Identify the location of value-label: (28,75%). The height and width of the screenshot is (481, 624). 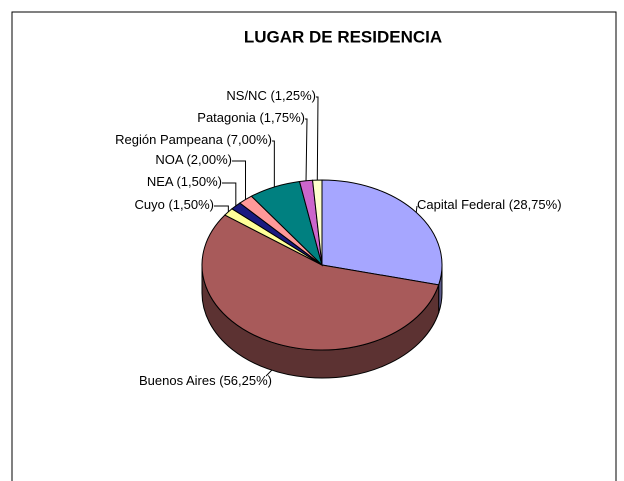
(535, 204).